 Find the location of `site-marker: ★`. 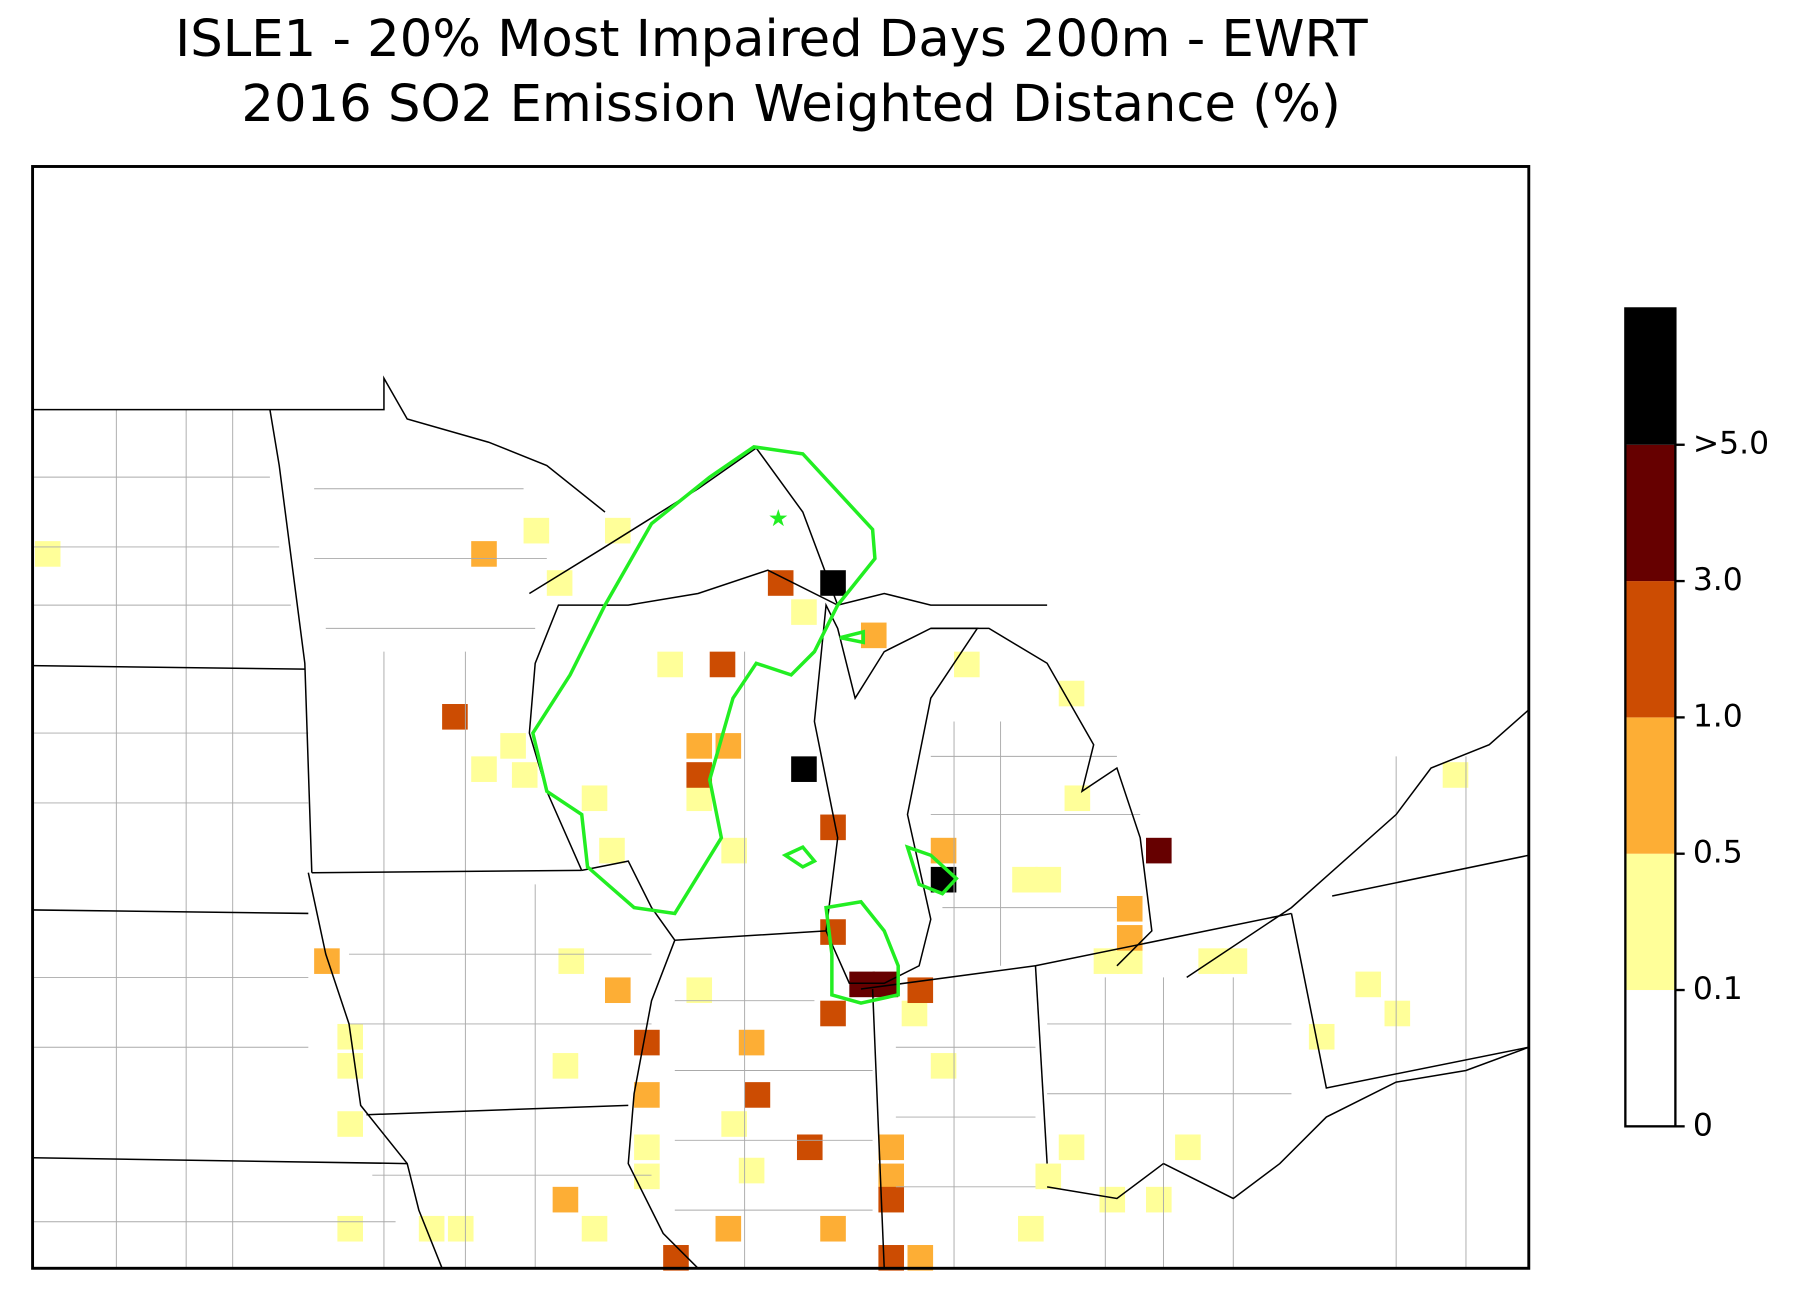

site-marker: ★ is located at coordinates (778, 518).